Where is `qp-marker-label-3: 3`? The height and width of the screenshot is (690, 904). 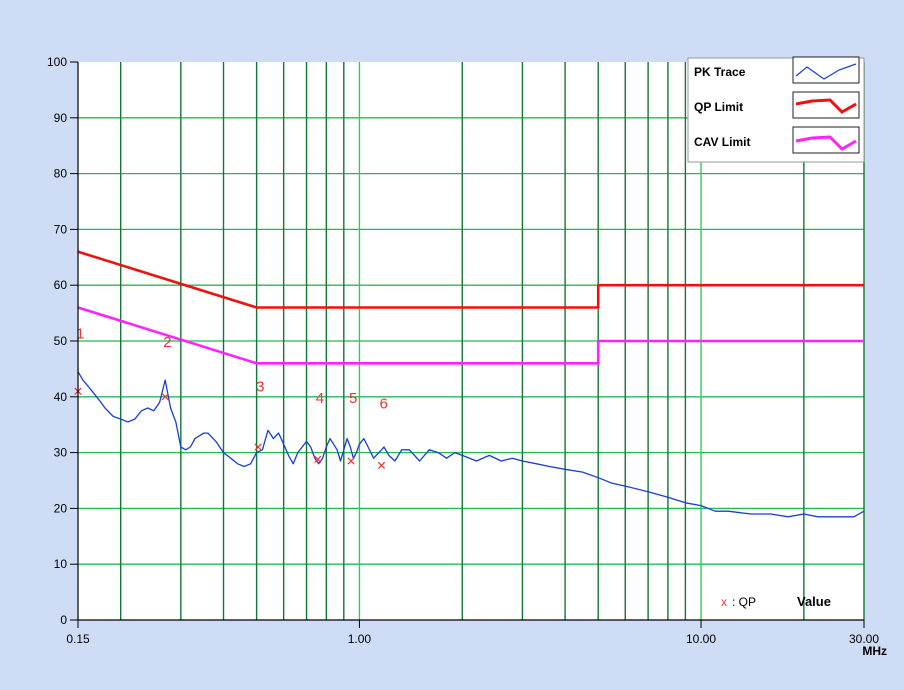 qp-marker-label-3: 3 is located at coordinates (260, 387).